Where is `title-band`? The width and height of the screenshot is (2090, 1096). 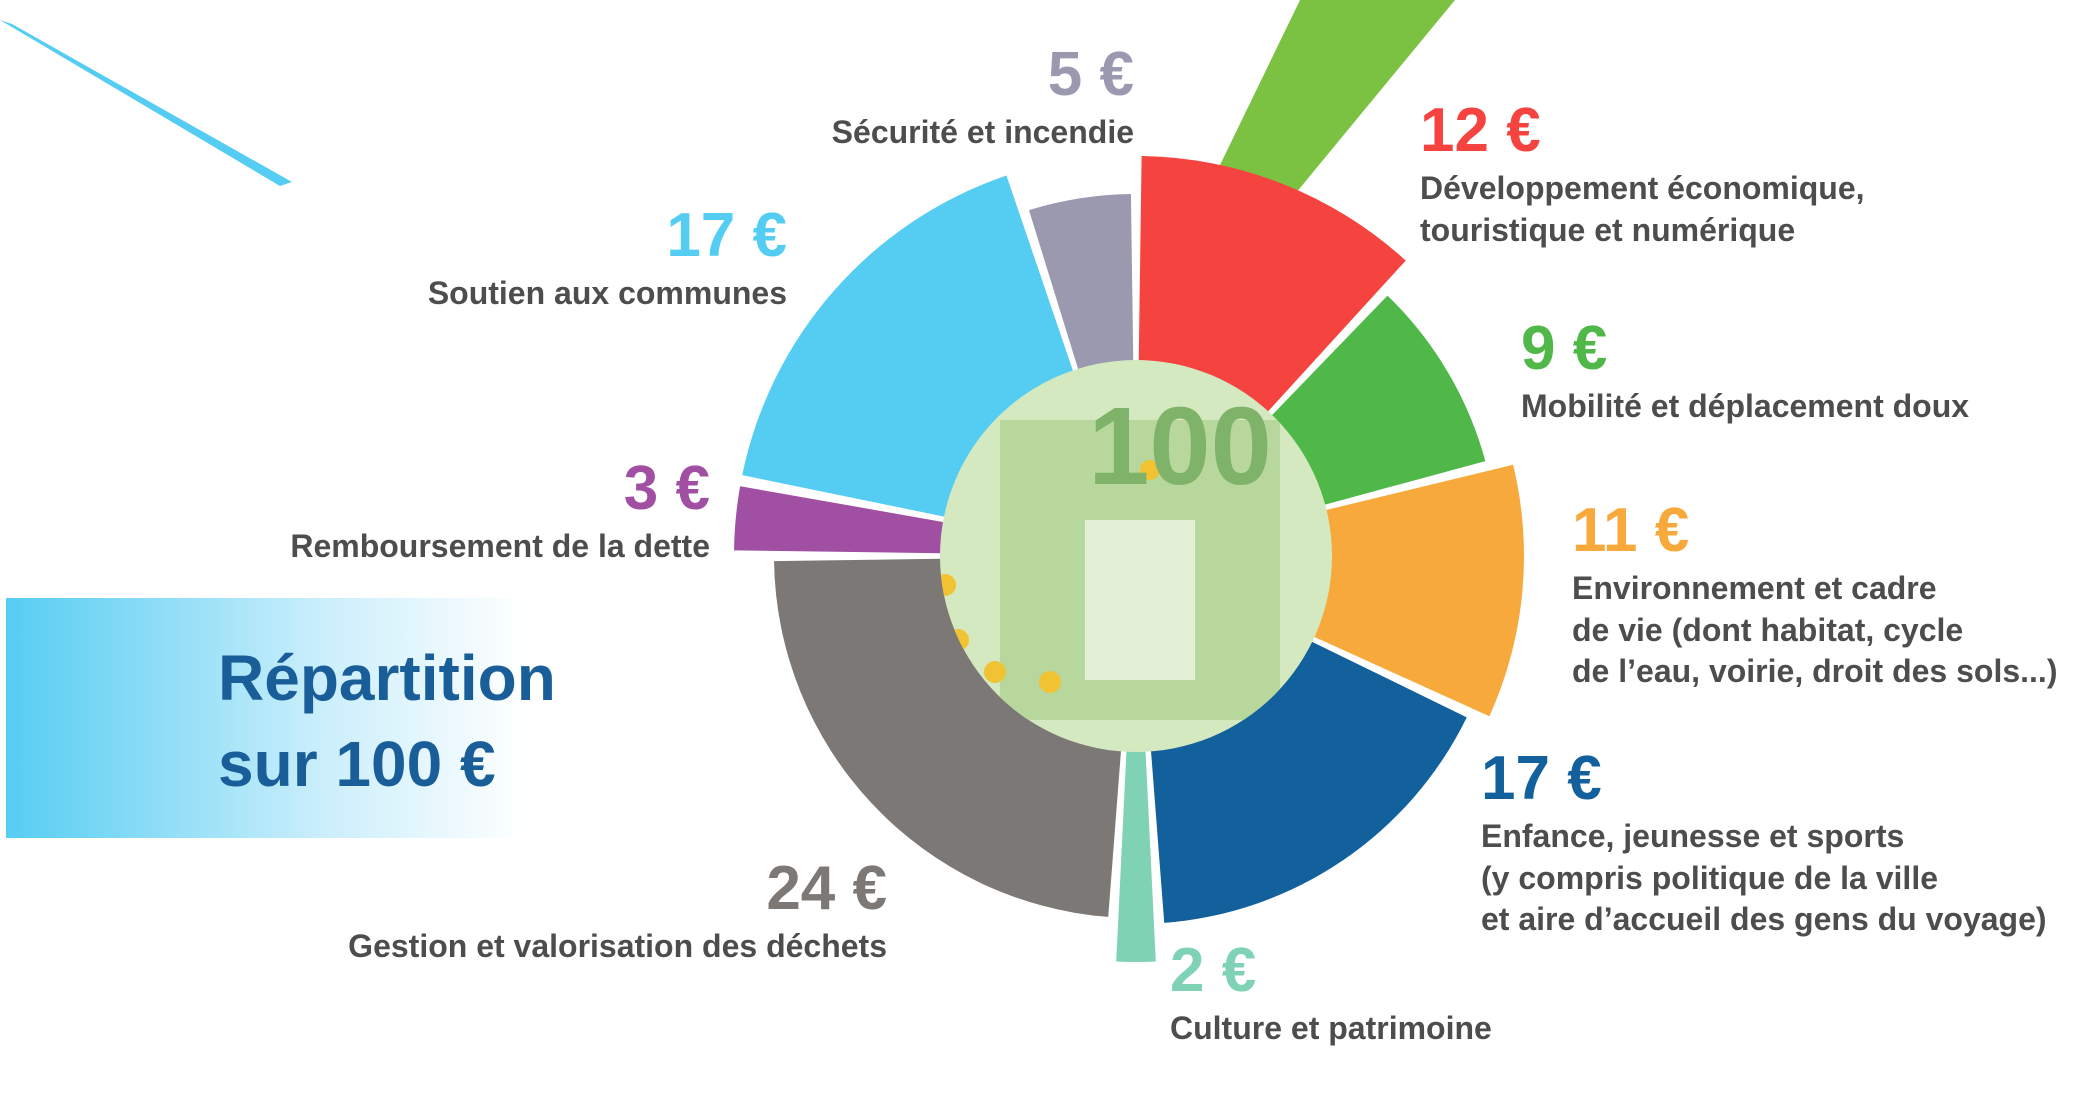
title-band is located at coordinates (266, 718).